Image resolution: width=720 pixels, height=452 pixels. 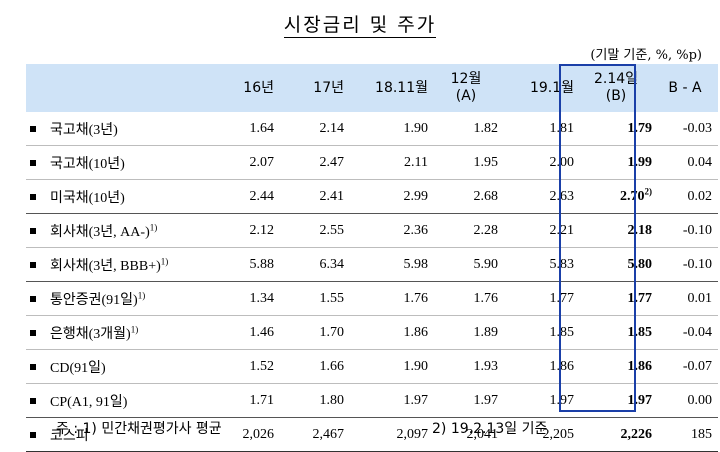 What do you see at coordinates (392, 162) in the screenshot?
I see `value-cell: 2.11` at bounding box center [392, 162].